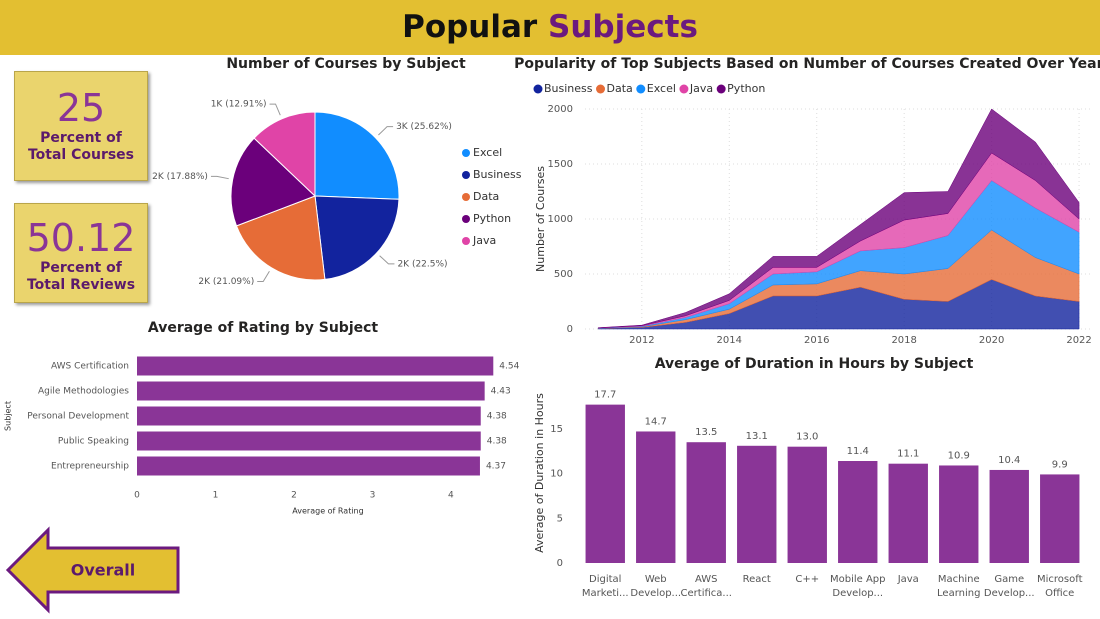 The height and width of the screenshot is (619, 1100). What do you see at coordinates (180, 177) in the screenshot?
I see `data-label: 2K (17.88%)` at bounding box center [180, 177].